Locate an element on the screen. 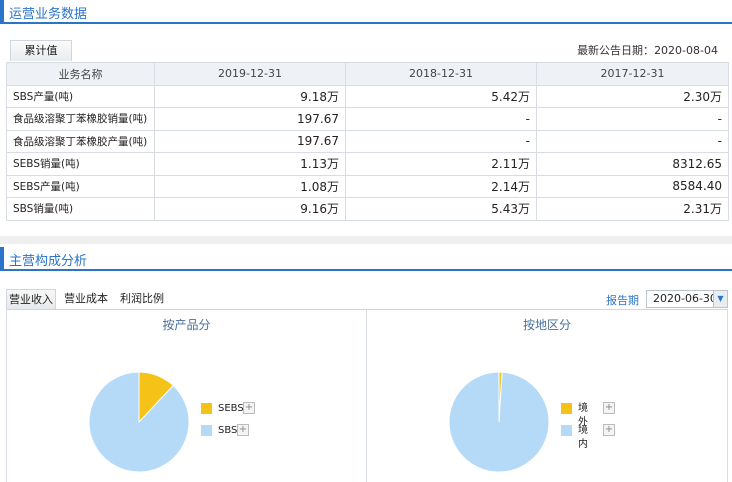 Image resolution: width=732 pixels, height=482 pixels. table-row: SEBS销量(吨) 1.13万 2.11万 8312.65 is located at coordinates (367, 164).